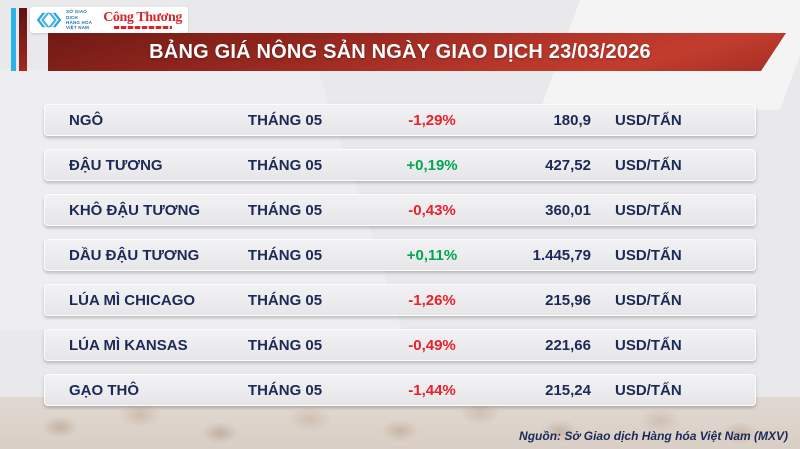 The image size is (800, 449). What do you see at coordinates (135, 210) in the screenshot?
I see `commodity-name: KHÔ ĐẬU TƯƠNG` at bounding box center [135, 210].